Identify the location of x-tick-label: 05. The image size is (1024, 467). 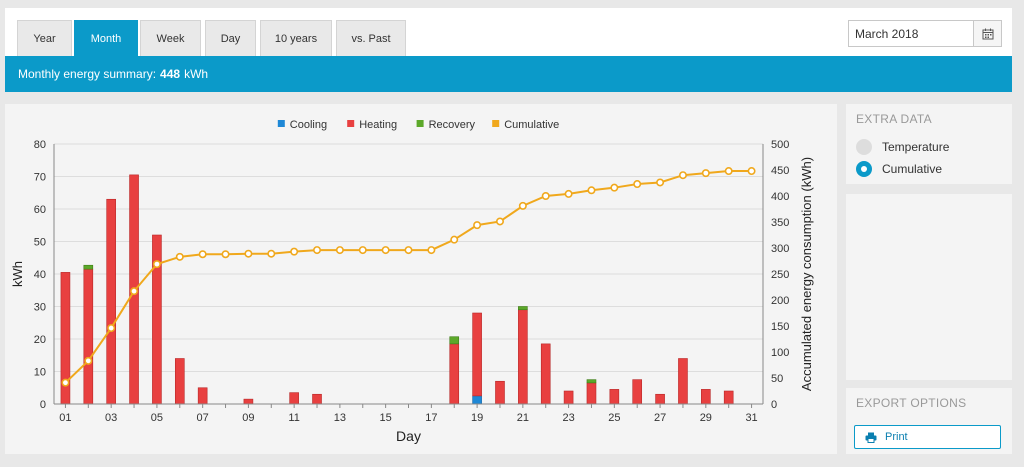
(157, 418).